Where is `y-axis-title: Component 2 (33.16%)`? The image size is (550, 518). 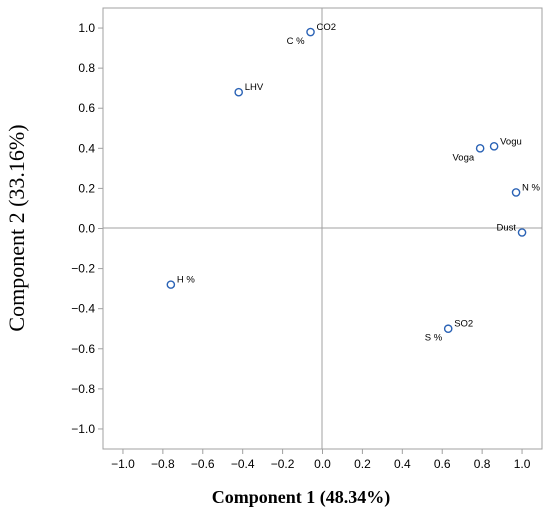
y-axis-title: Component 2 (33.16%) is located at coordinates (16, 227).